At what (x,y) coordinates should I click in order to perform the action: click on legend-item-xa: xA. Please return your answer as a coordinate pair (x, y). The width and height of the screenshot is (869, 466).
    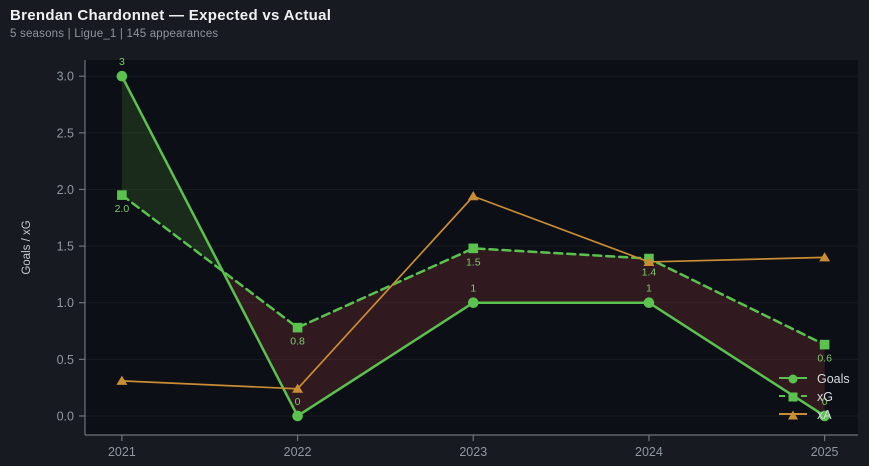
    Looking at the image, I should click on (814, 415).